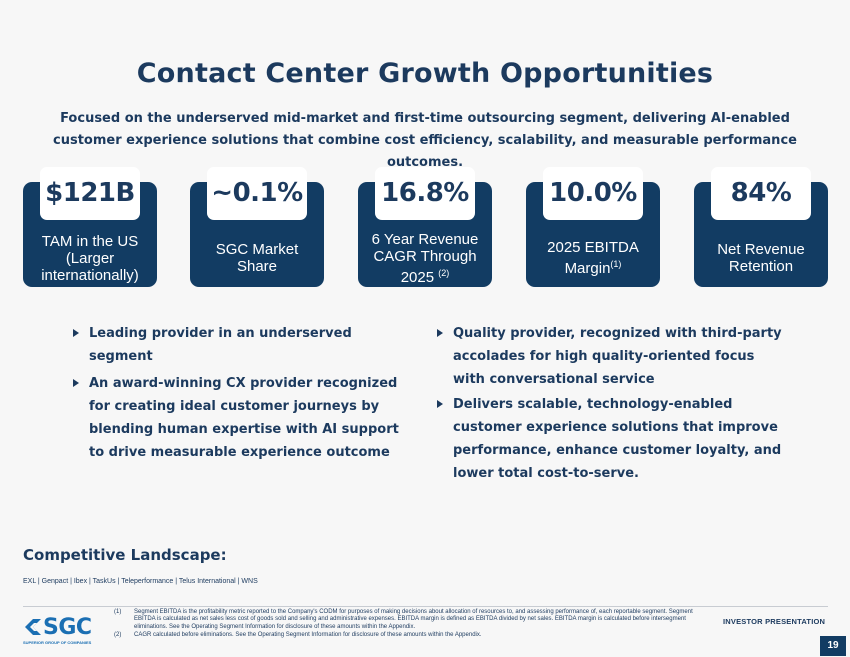 This screenshot has height=657, width=850. I want to click on stat-label-line2: Share, so click(256, 266).